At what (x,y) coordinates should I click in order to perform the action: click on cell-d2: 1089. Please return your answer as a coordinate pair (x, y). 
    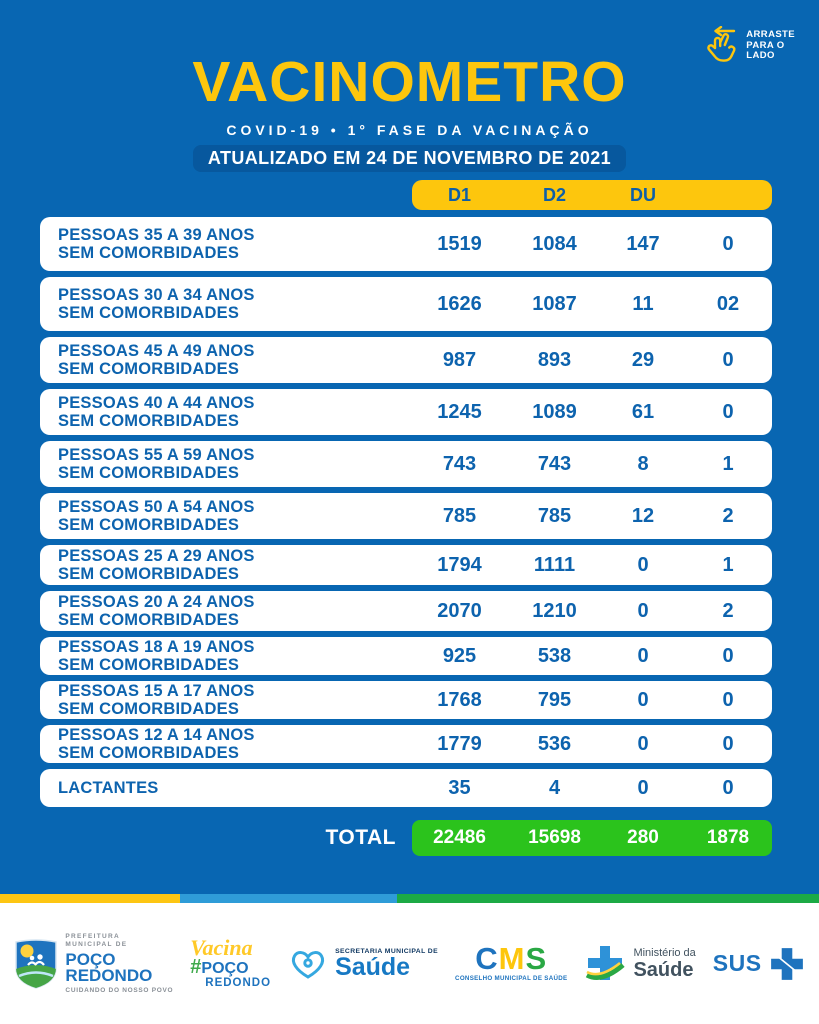
    Looking at the image, I should click on (554, 411).